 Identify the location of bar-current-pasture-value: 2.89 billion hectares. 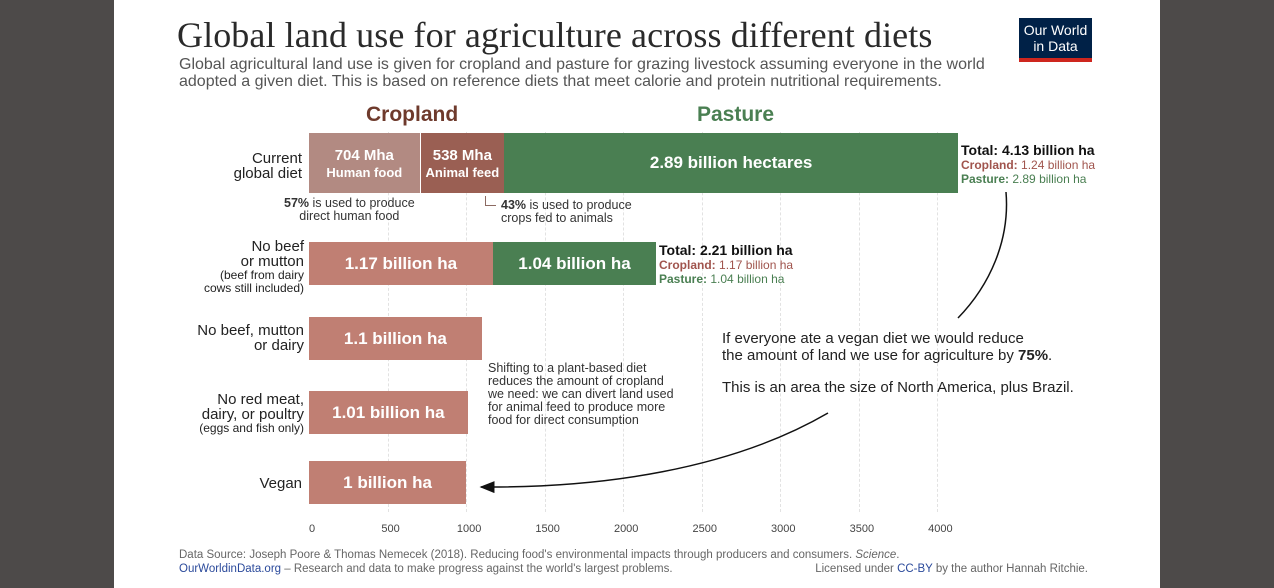
(731, 162).